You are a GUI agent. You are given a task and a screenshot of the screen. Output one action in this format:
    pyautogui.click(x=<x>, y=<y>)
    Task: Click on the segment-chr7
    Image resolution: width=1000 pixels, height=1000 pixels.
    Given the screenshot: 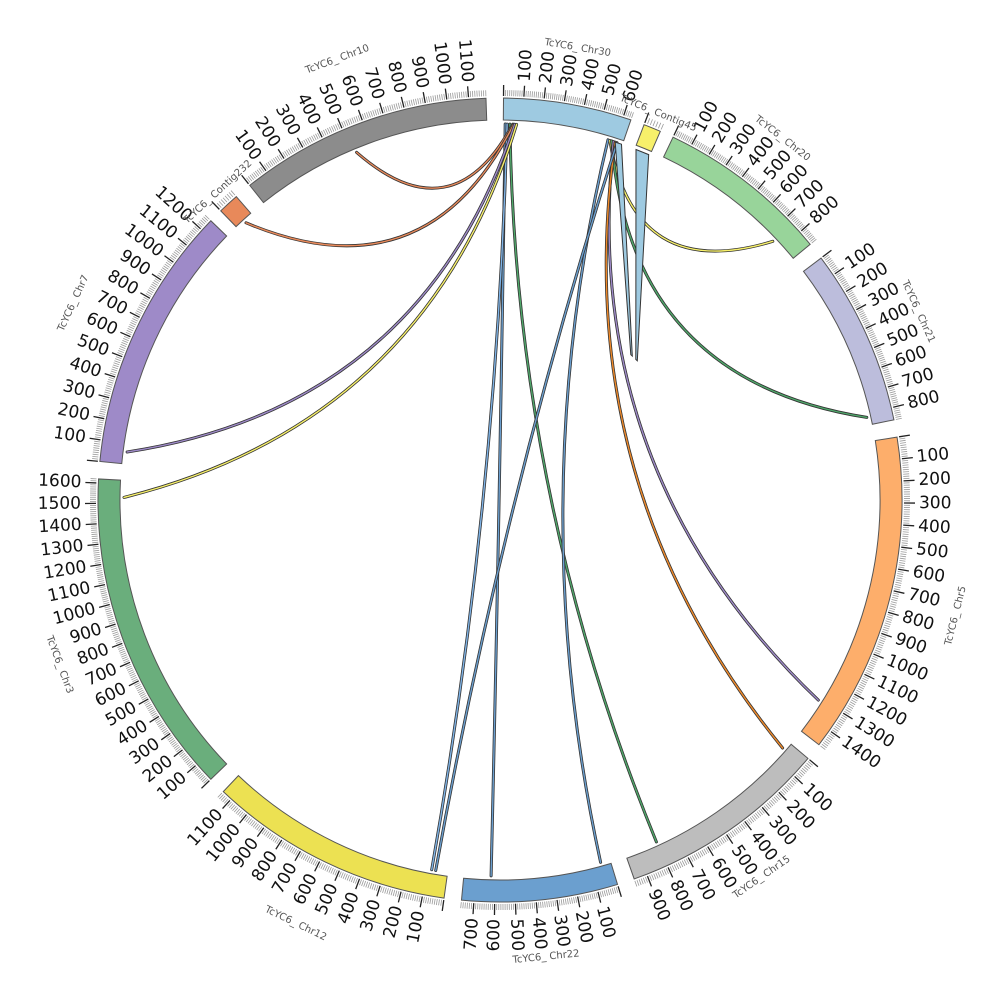 What is the action you would take?
    pyautogui.click(x=163, y=342)
    